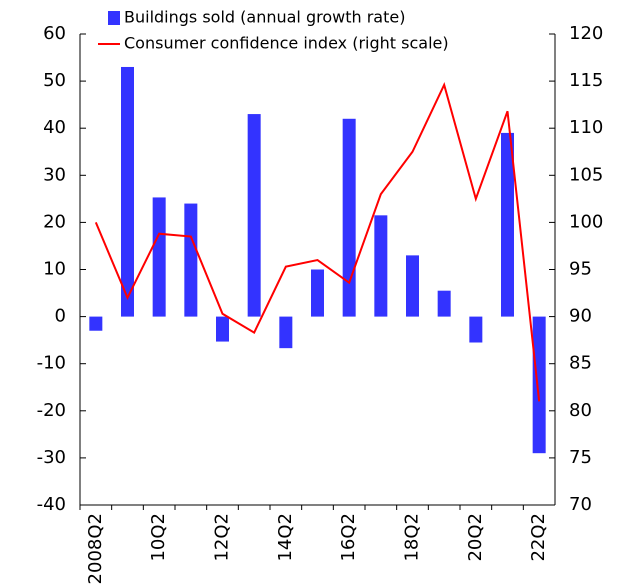 The image size is (627, 584). Describe the element at coordinates (580, 363) in the screenshot. I see `y2-tick-label: 85` at that location.